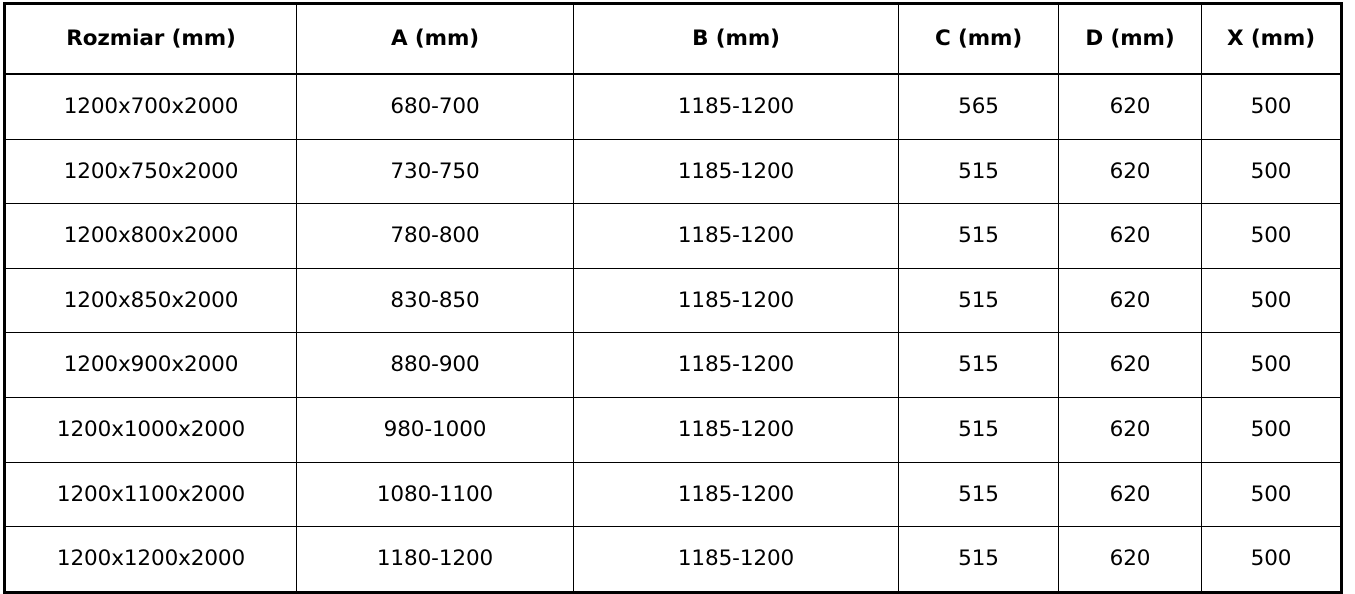 Image resolution: width=1355 pixels, height=594 pixels. Describe the element at coordinates (435, 365) in the screenshot. I see `cell-a: 880-900` at that location.